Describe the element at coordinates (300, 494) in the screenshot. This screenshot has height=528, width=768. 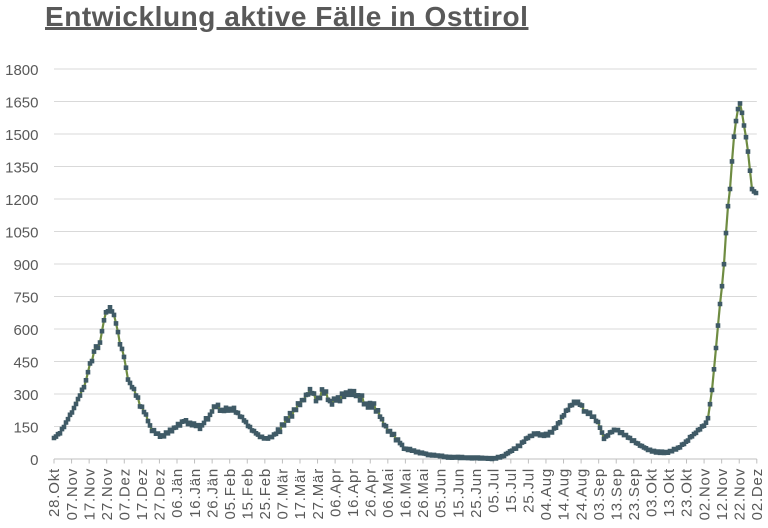
I see `svg-text: 17.Mär` at that location.